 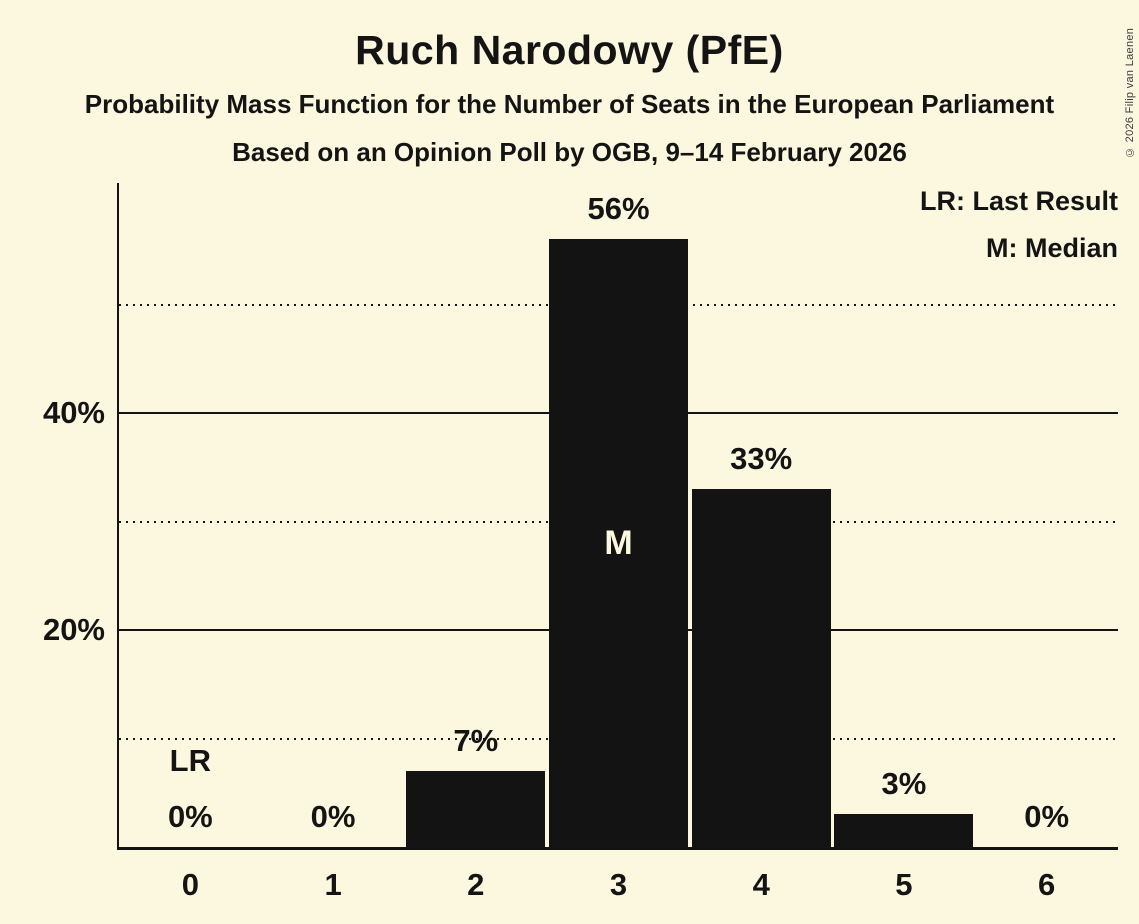 I want to click on y-axis-label-20: 20%, so click(x=73, y=629).